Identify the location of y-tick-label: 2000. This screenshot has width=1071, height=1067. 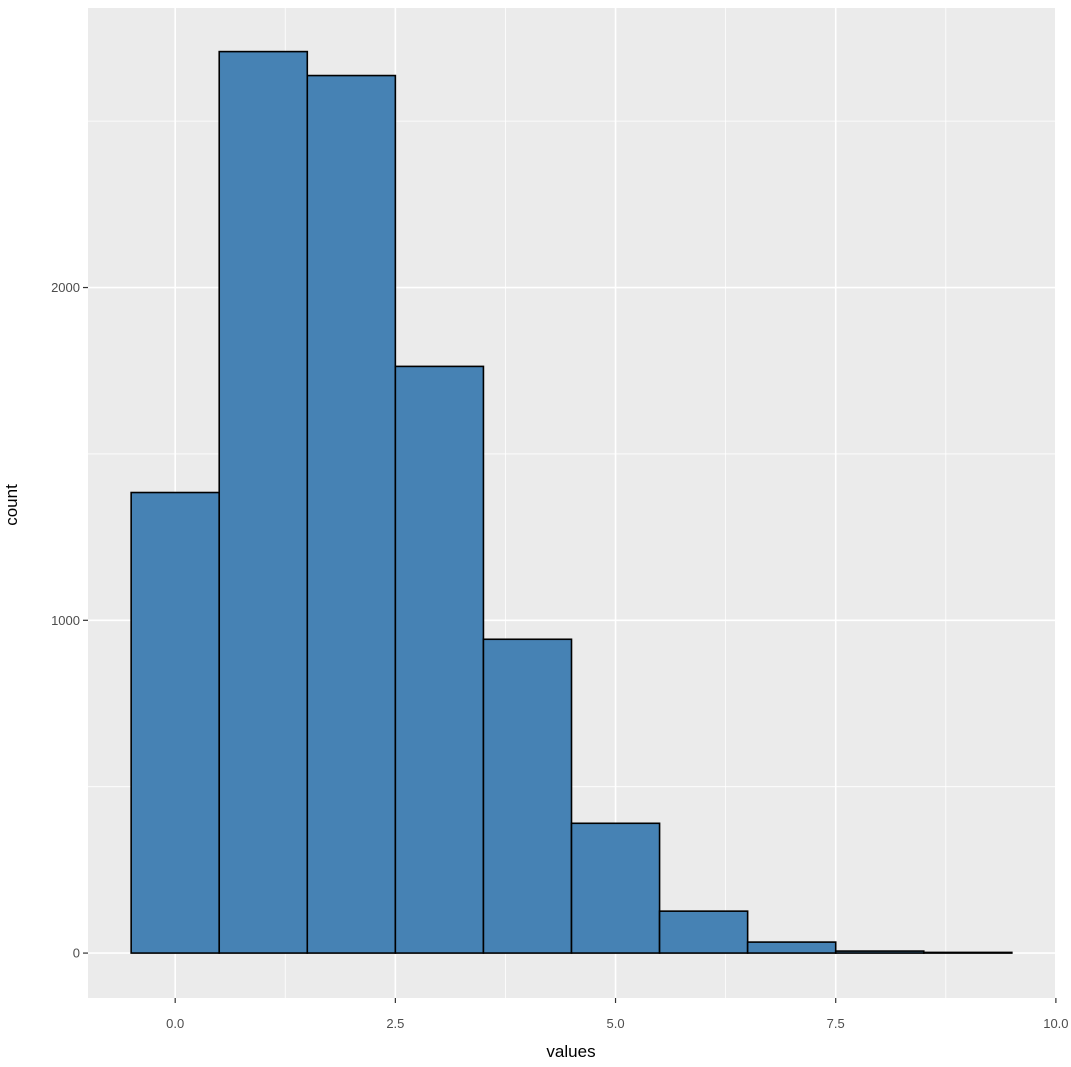
(65, 287).